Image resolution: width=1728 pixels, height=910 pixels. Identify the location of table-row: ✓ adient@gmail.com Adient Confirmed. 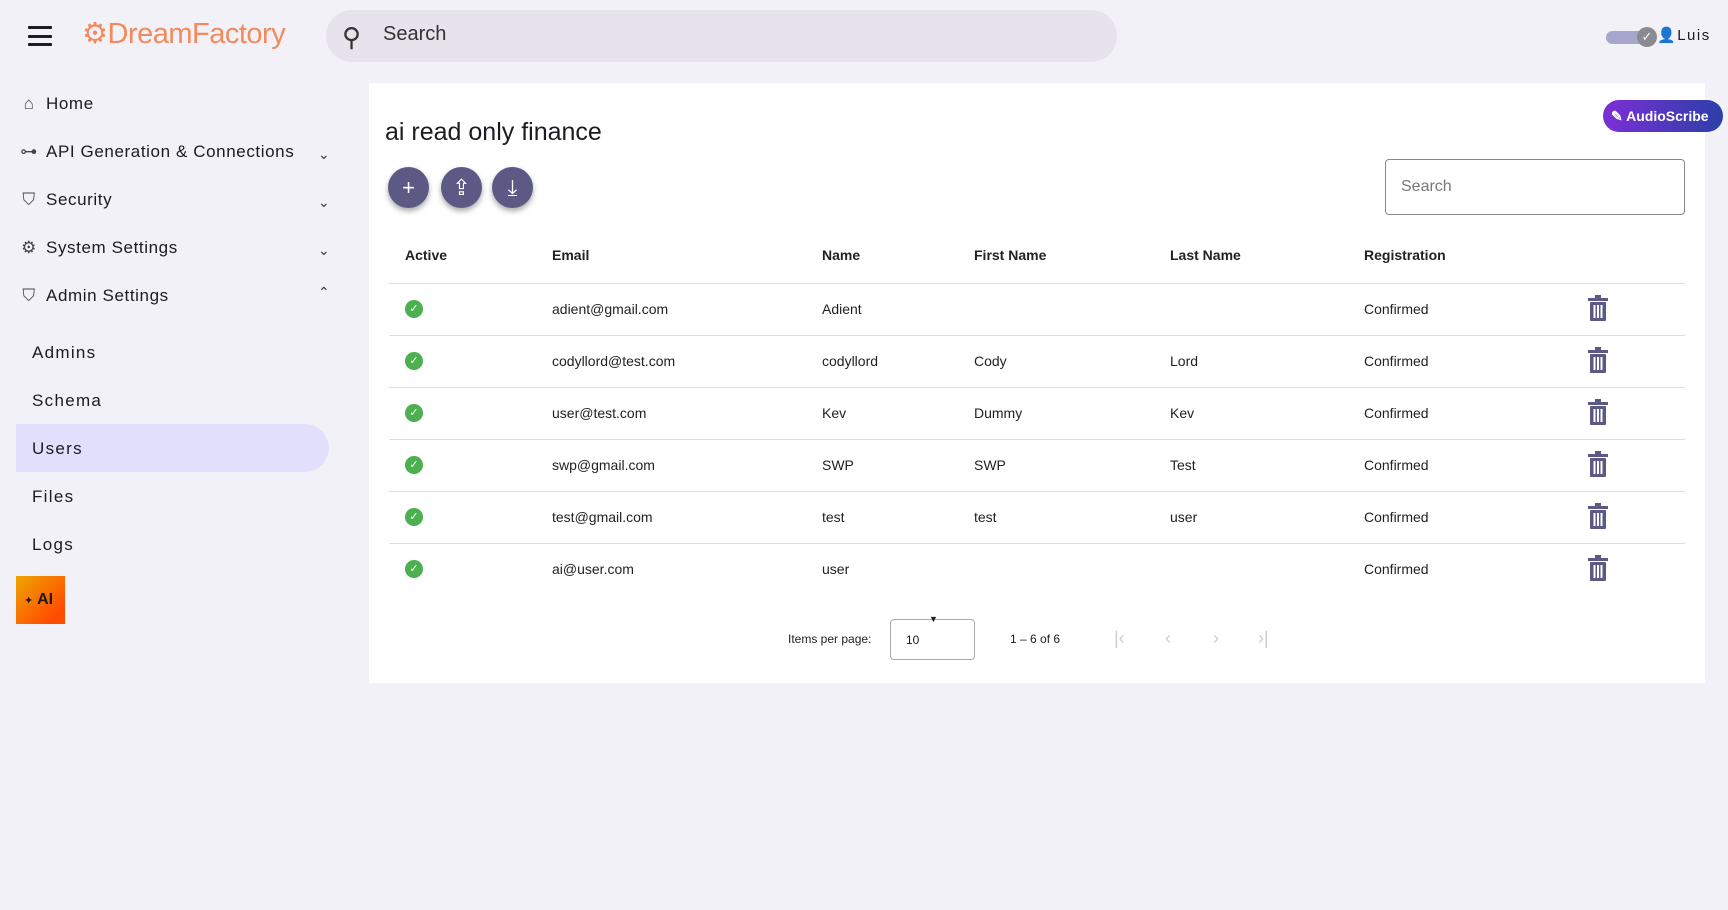
(1037, 309).